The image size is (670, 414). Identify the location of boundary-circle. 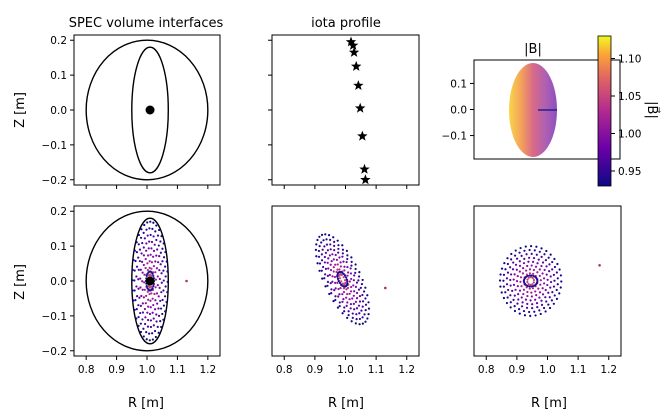
(147, 110).